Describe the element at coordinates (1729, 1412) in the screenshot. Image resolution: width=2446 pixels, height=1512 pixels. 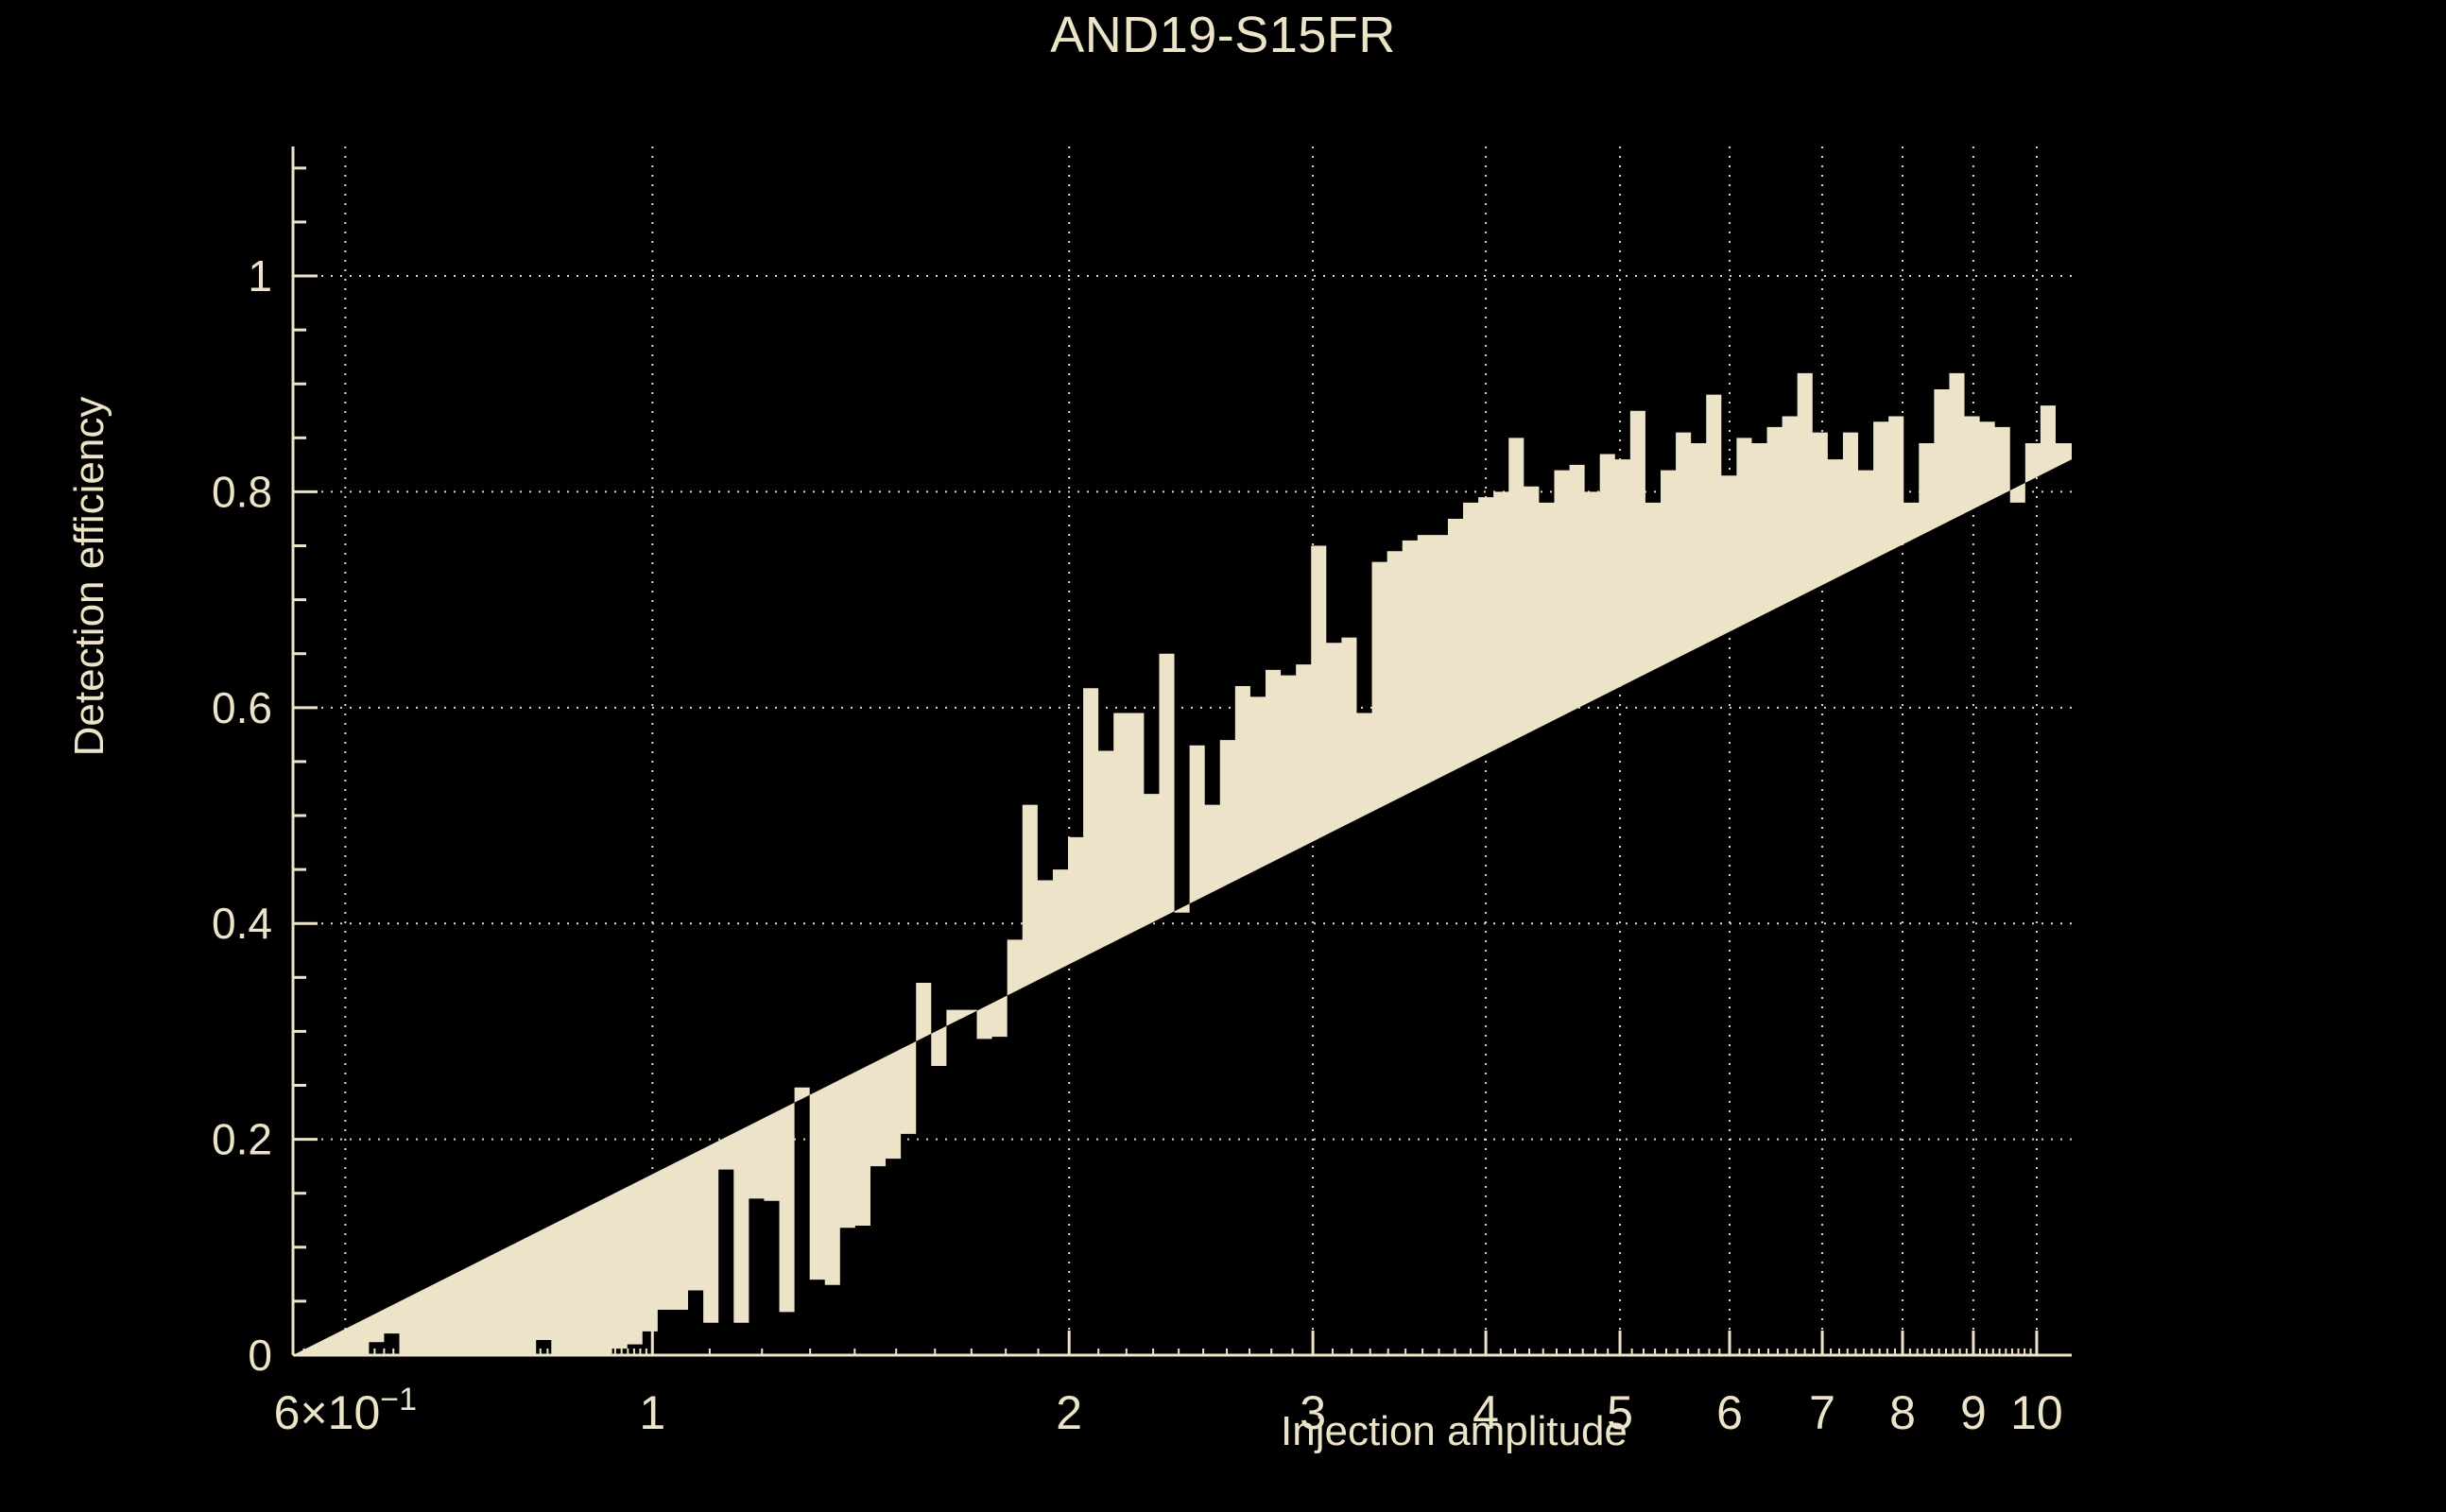
I see `x-tick-label: 6` at that location.